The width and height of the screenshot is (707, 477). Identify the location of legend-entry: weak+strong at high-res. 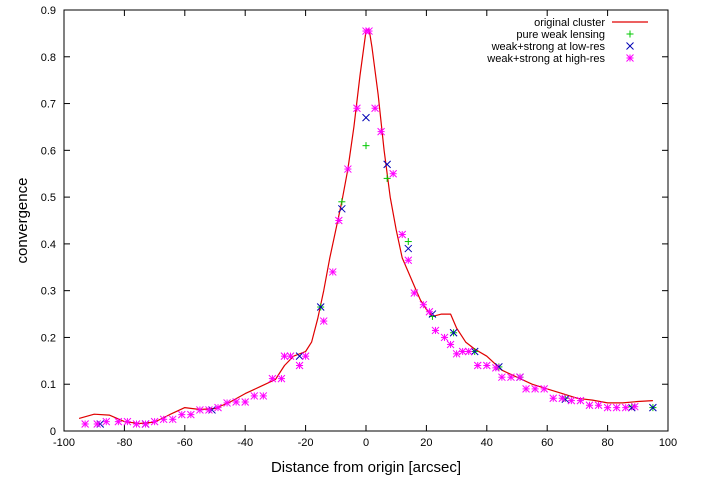
(560, 59).